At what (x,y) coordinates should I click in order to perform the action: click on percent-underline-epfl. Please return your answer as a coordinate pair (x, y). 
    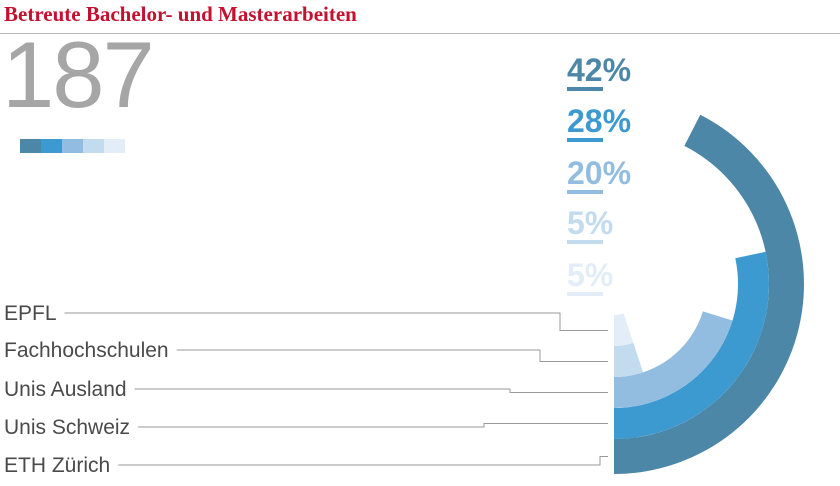
    Looking at the image, I should click on (585, 294).